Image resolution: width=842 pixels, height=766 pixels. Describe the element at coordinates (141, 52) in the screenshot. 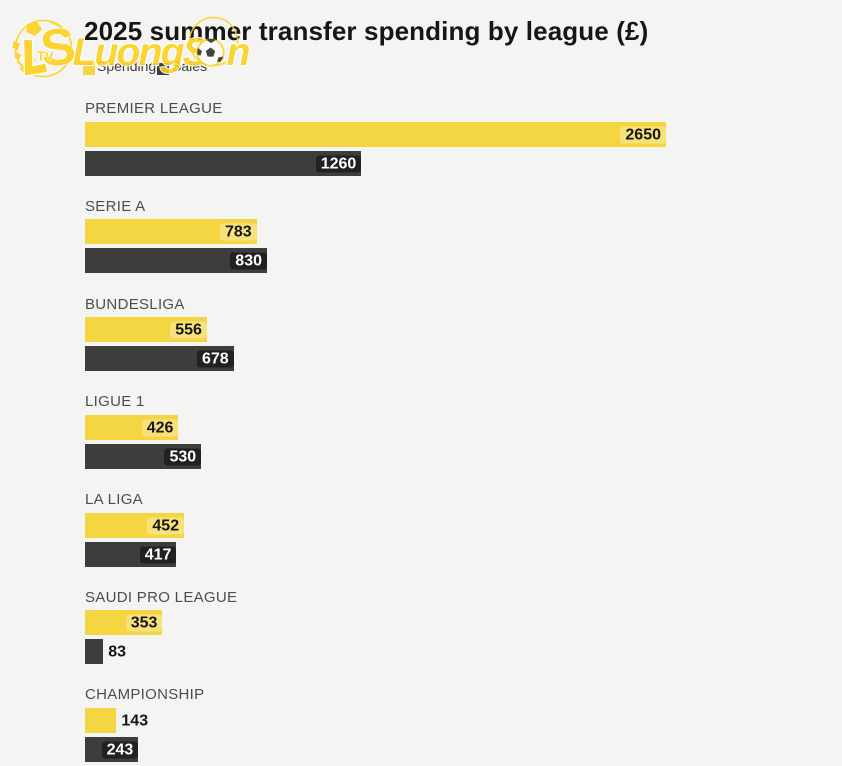

I see `svg-text: LuongS` at that location.